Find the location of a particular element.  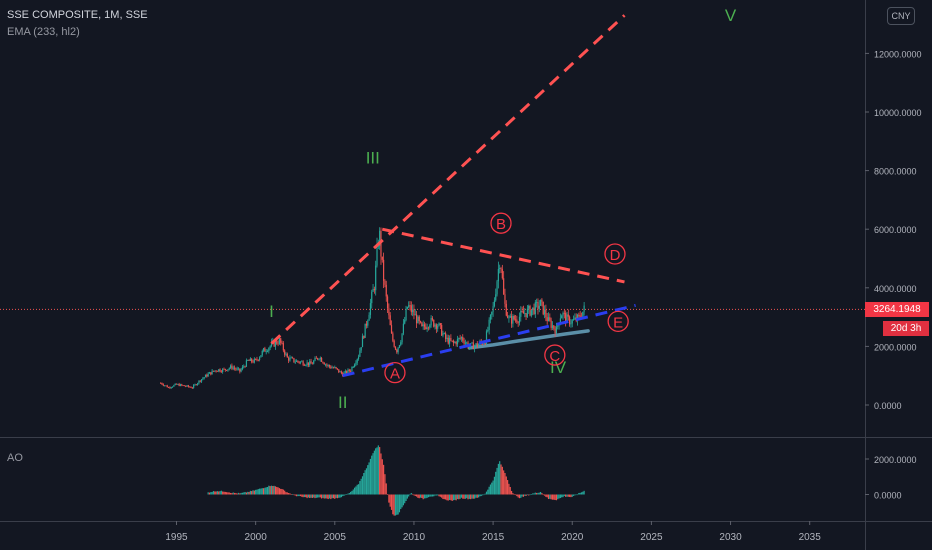

time-tick-label: 1995 is located at coordinates (176, 537).